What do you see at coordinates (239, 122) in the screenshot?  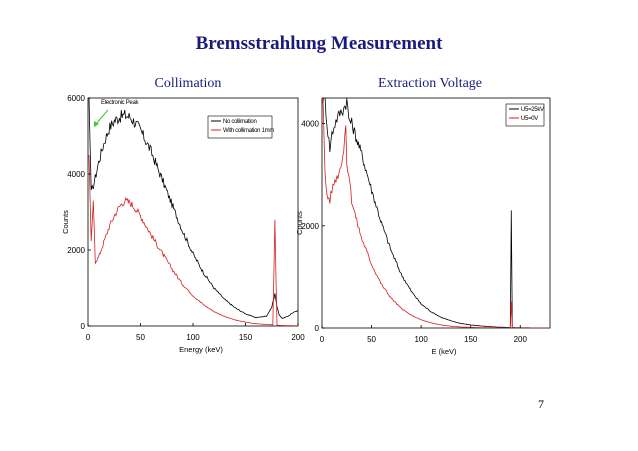 I see `legend-label: No collimation` at bounding box center [239, 122].